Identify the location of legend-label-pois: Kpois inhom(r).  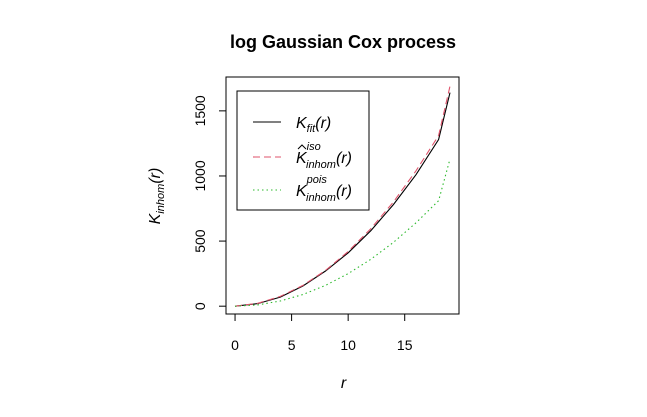
(324, 189).